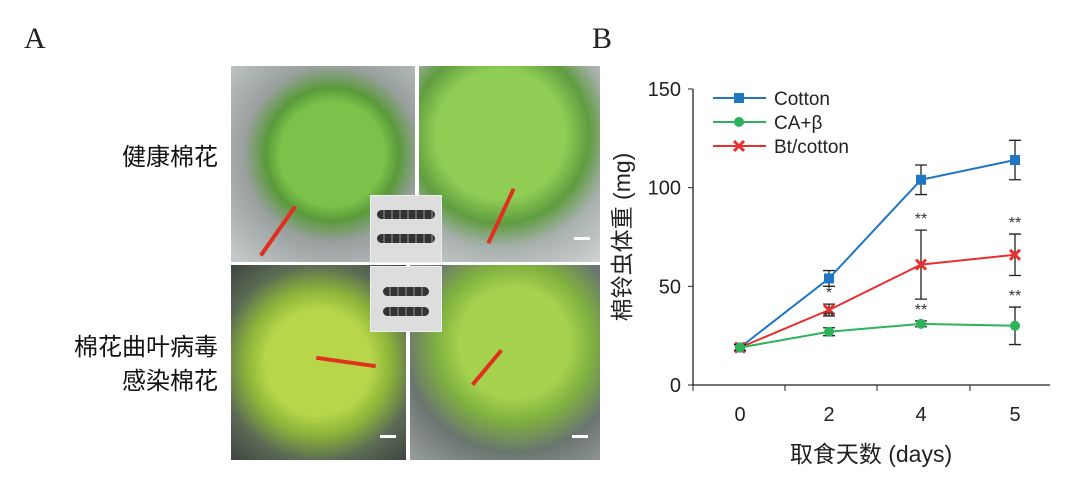 The height and width of the screenshot is (486, 1080). I want to click on x-tick-label: 0, so click(739, 415).